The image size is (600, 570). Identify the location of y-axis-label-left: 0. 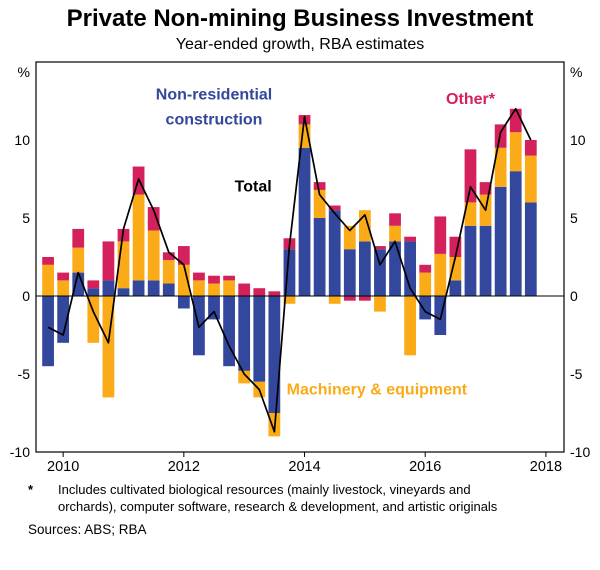
(26, 296).